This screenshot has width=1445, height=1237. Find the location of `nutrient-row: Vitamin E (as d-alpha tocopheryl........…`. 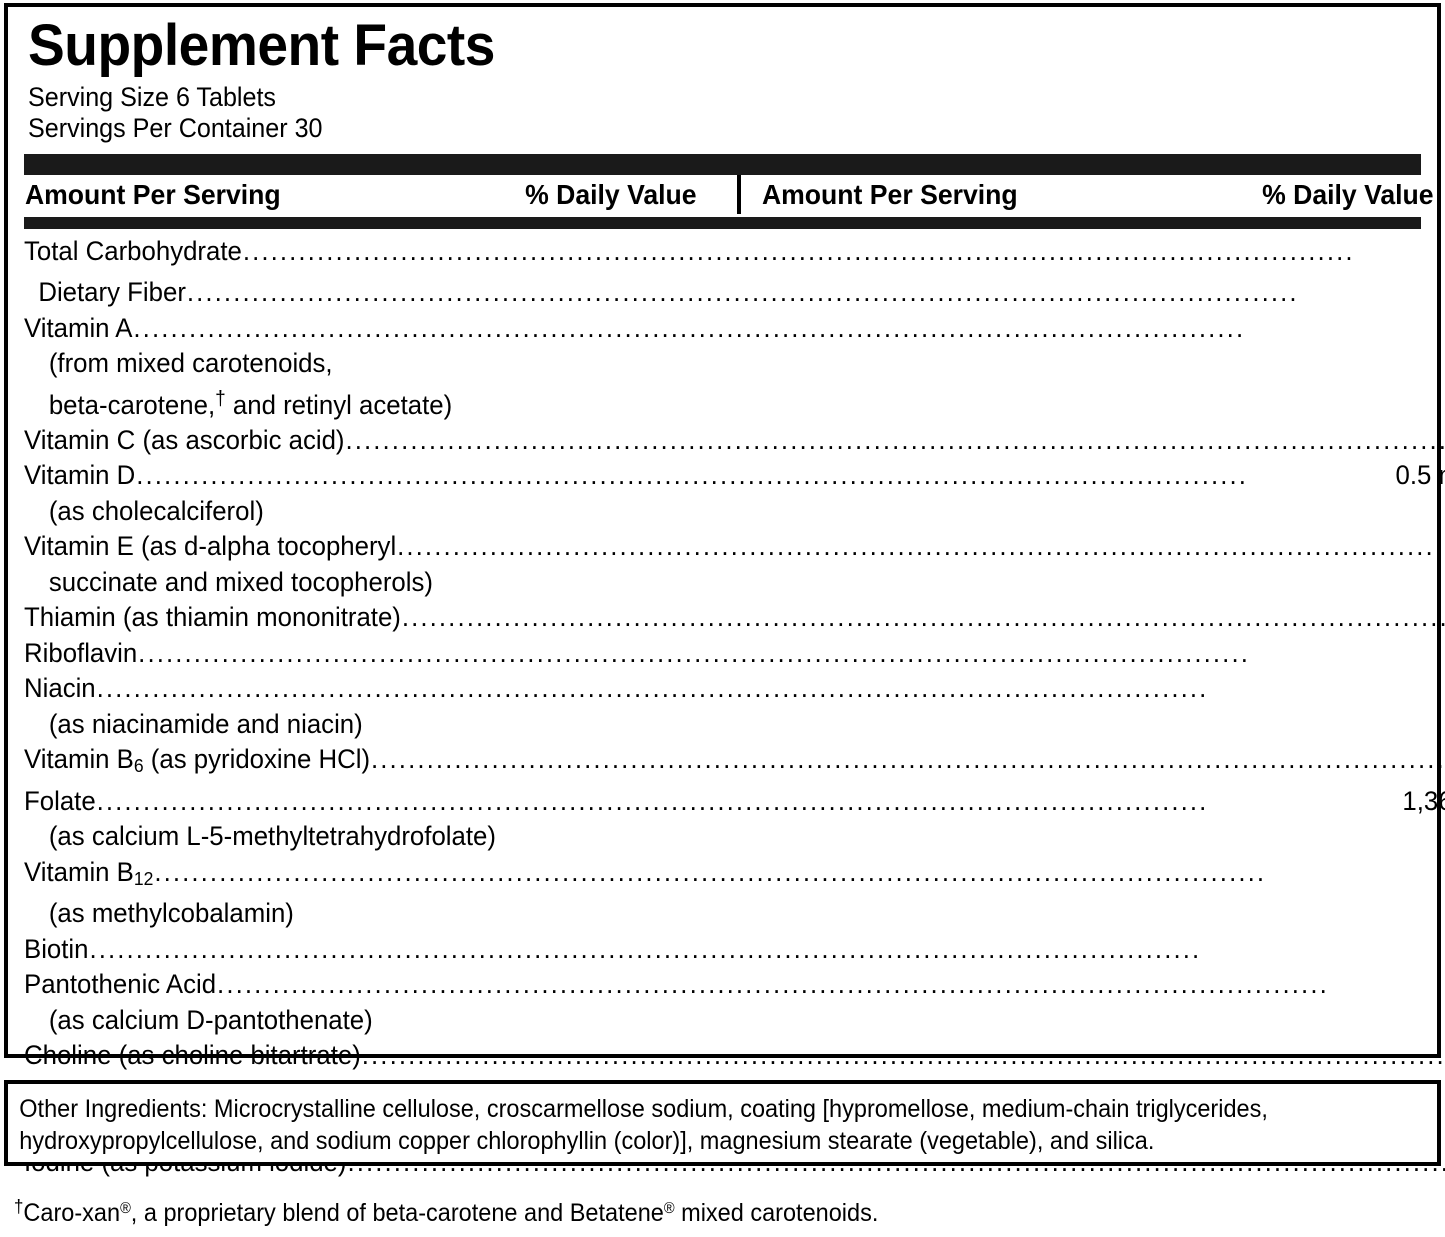

nutrient-row: Vitamin E (as d-alpha tocopheryl........… is located at coordinates (734, 547).